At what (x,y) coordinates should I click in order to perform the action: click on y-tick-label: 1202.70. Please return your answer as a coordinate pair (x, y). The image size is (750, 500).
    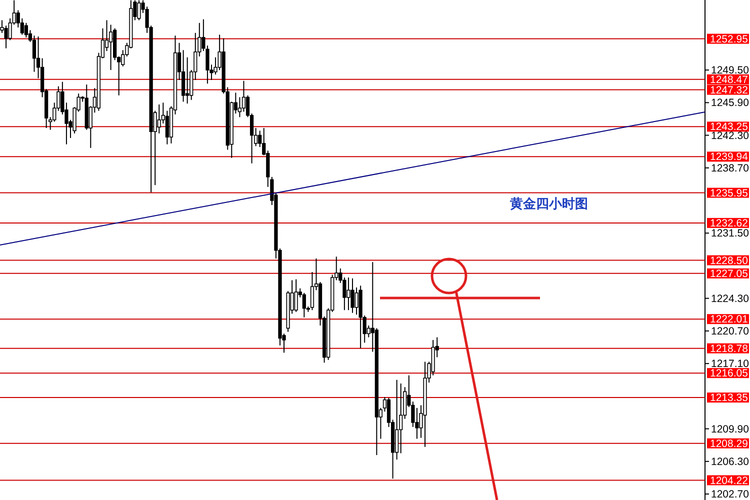
    Looking at the image, I should click on (730, 494).